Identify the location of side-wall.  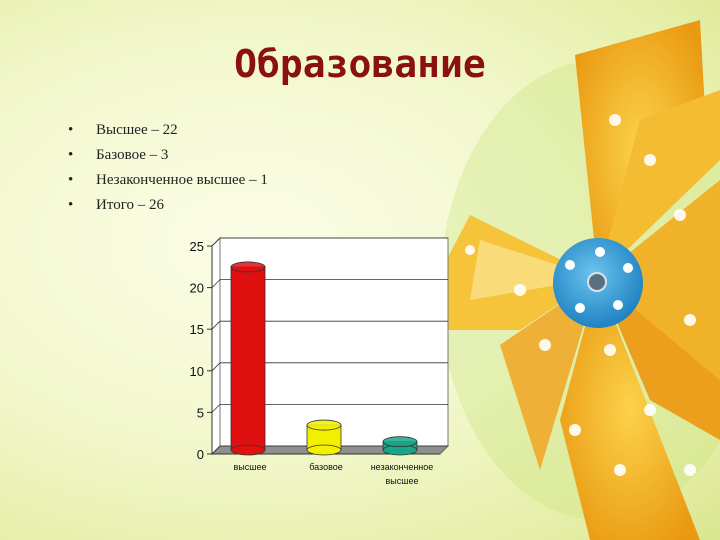
(216, 346).